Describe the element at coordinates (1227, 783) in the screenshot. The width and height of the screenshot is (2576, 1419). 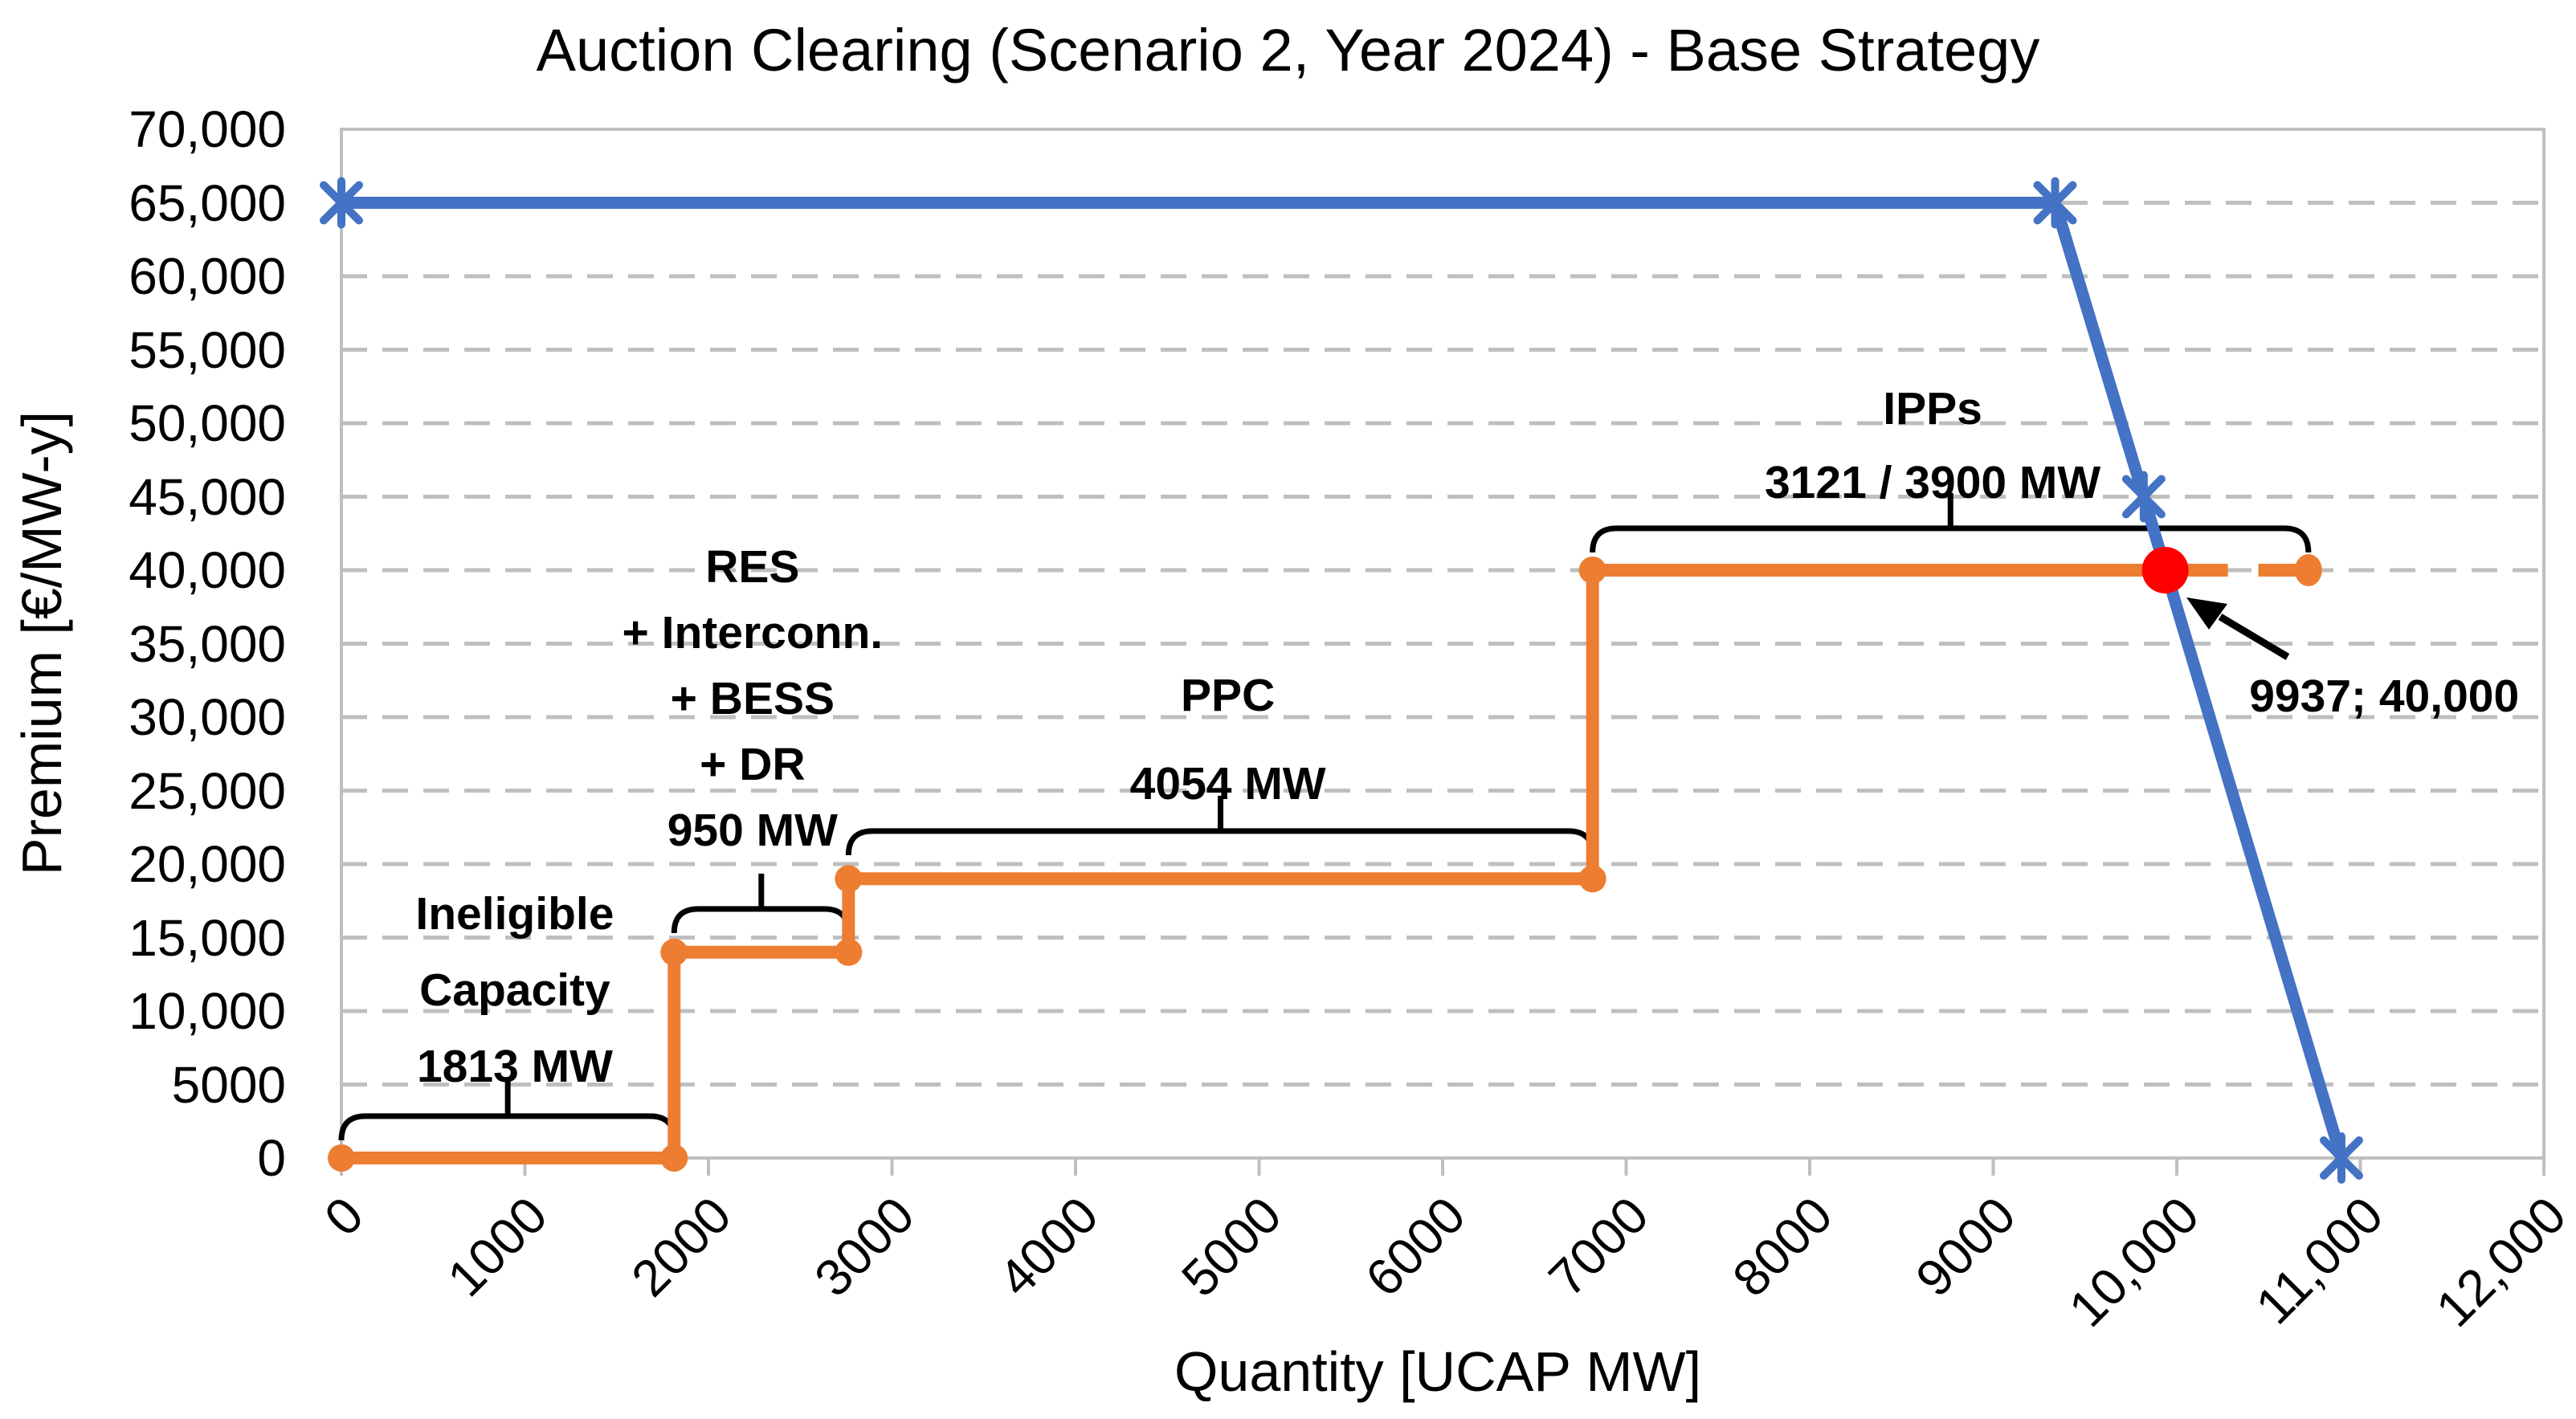
I see `annotation-line-ppc: 4054 MW` at that location.